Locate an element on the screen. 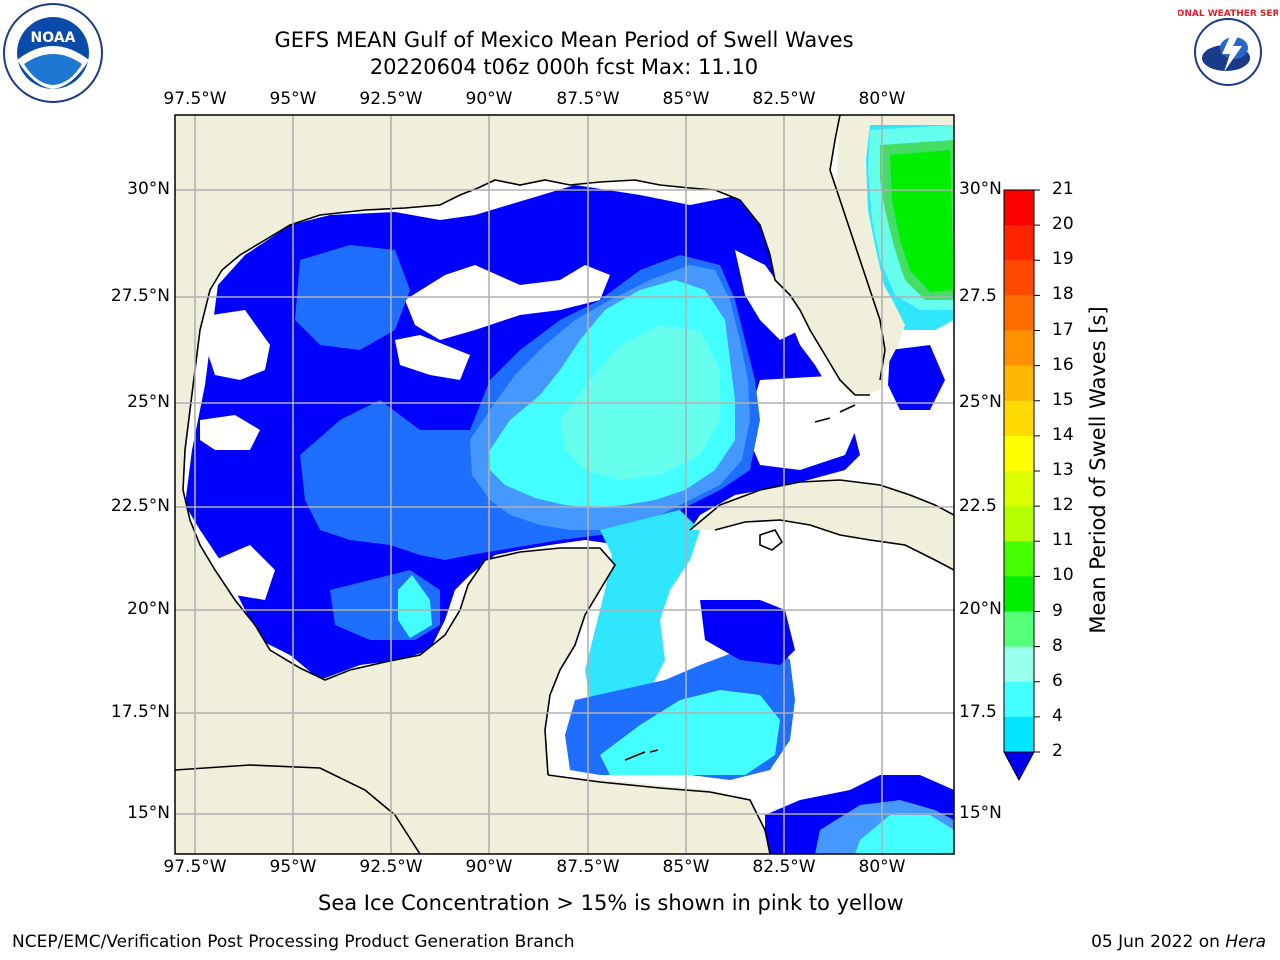 The image size is (1280, 960). swell-gap-southwest is located at coordinates (245, 572).